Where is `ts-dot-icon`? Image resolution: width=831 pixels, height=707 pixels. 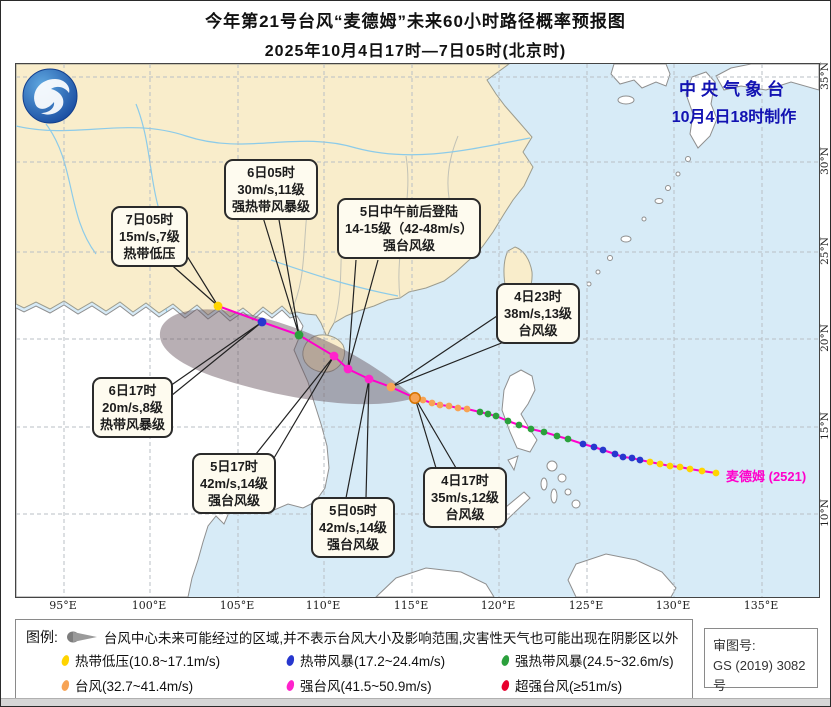 ts-dot-icon is located at coordinates (290, 660).